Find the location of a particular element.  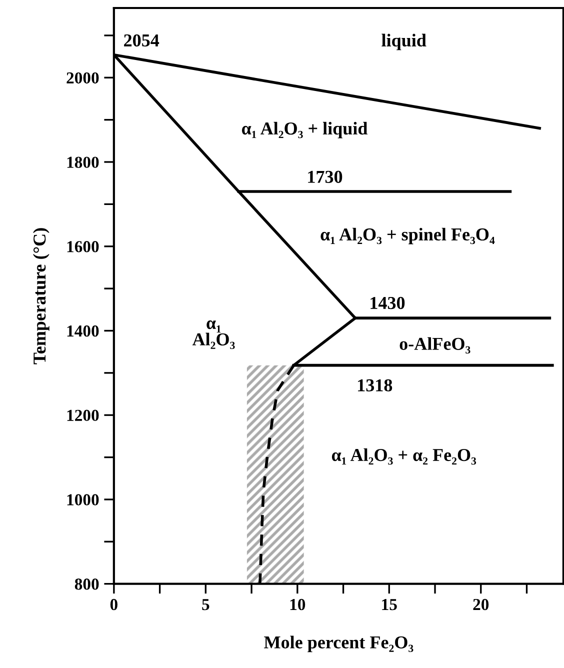

y-axis-title: Temperature (°C) is located at coordinates (41, 296).